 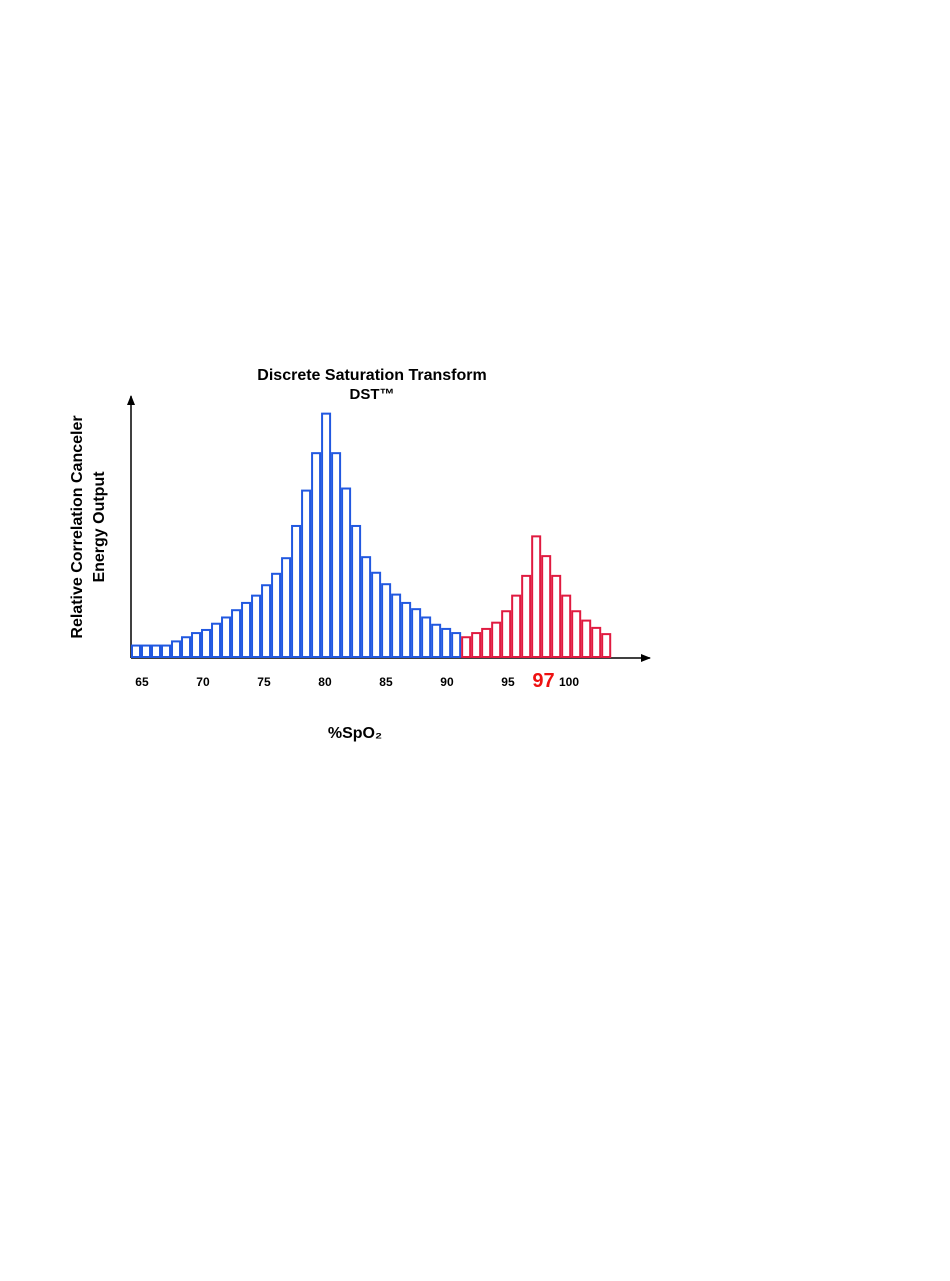 What do you see at coordinates (386, 682) in the screenshot?
I see `x-tick-label: 85` at bounding box center [386, 682].